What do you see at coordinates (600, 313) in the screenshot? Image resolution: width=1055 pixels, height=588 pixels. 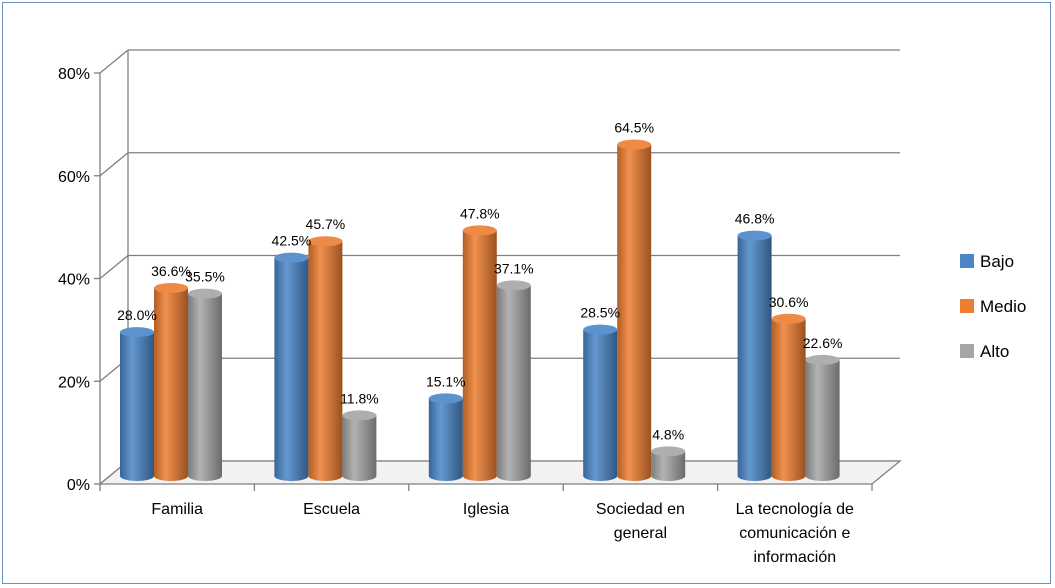 I see `data-label: 28.5%` at bounding box center [600, 313].